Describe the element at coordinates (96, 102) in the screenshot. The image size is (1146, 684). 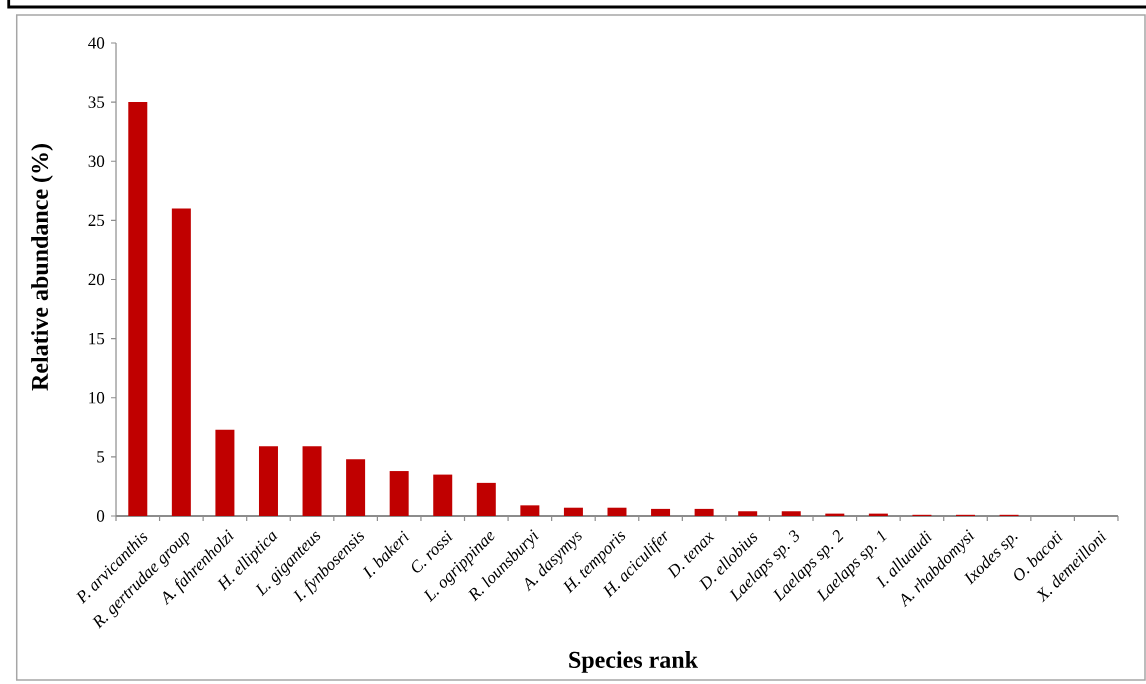
I see `y-tick-label: 35` at that location.